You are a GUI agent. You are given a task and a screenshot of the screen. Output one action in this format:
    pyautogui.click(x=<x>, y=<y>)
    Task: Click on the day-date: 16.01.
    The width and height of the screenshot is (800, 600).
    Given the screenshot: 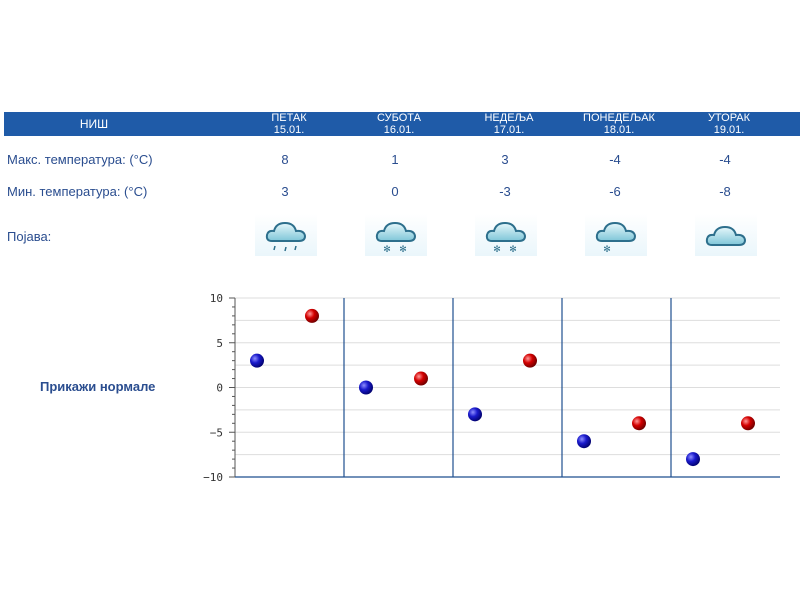 What is the action you would take?
    pyautogui.click(x=399, y=130)
    